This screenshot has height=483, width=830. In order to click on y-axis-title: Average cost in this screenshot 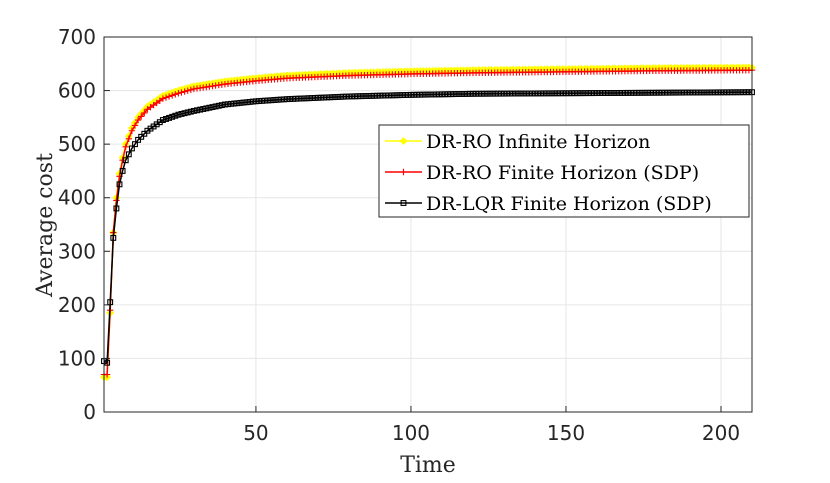, I will do `click(45, 225)`.